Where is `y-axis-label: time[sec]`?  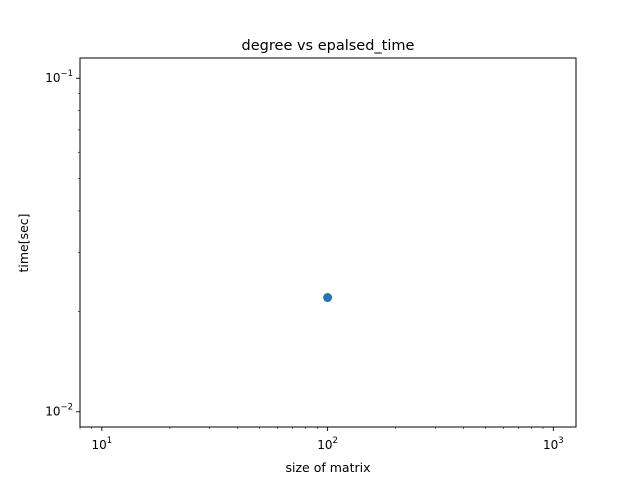 y-axis-label: time[sec] is located at coordinates (23, 242).